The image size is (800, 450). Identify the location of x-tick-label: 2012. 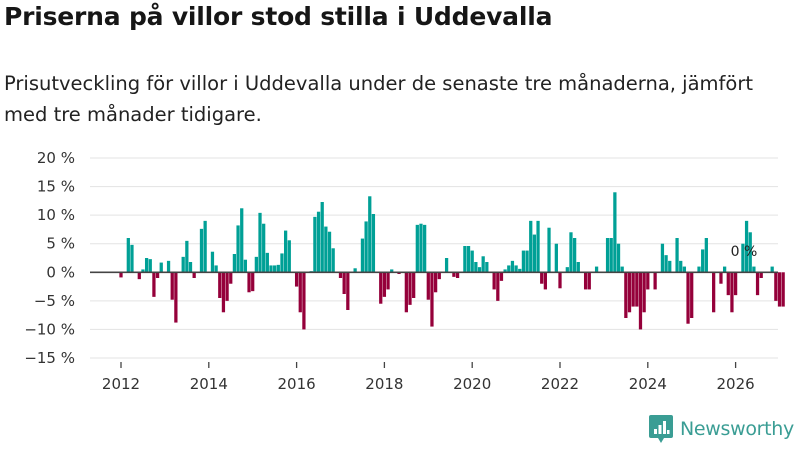
(121, 384).